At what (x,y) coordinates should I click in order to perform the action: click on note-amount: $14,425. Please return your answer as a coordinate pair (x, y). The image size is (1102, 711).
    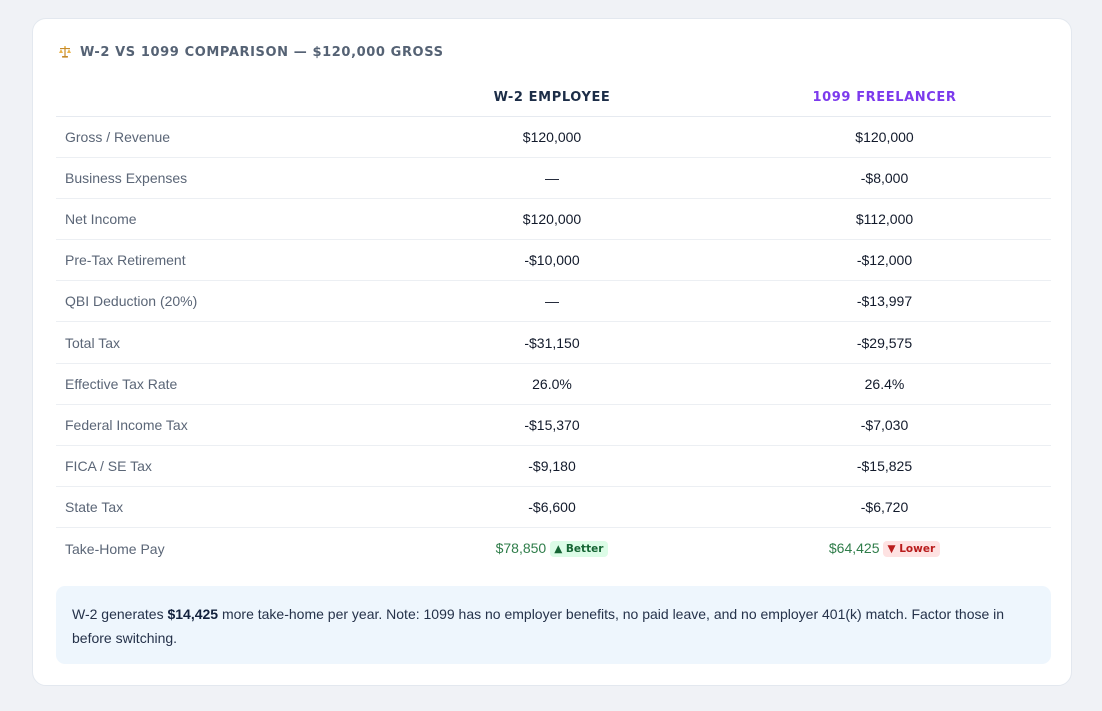
    Looking at the image, I should click on (193, 614).